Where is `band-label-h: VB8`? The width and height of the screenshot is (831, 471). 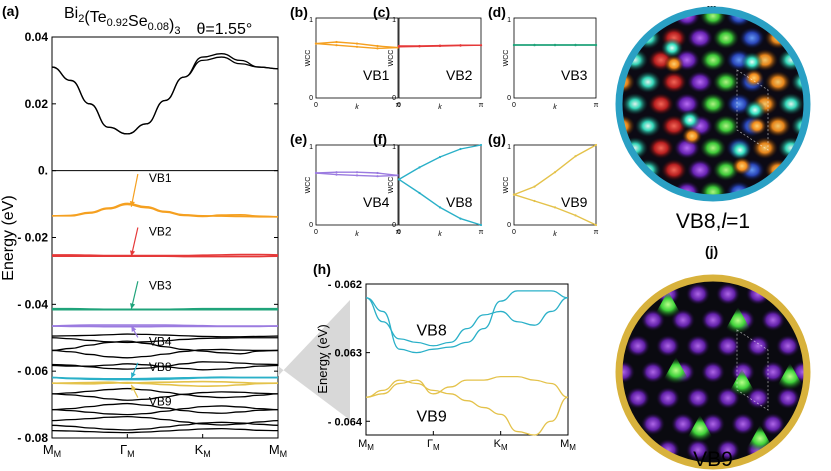 band-label-h: VB8 is located at coordinates (432, 330).